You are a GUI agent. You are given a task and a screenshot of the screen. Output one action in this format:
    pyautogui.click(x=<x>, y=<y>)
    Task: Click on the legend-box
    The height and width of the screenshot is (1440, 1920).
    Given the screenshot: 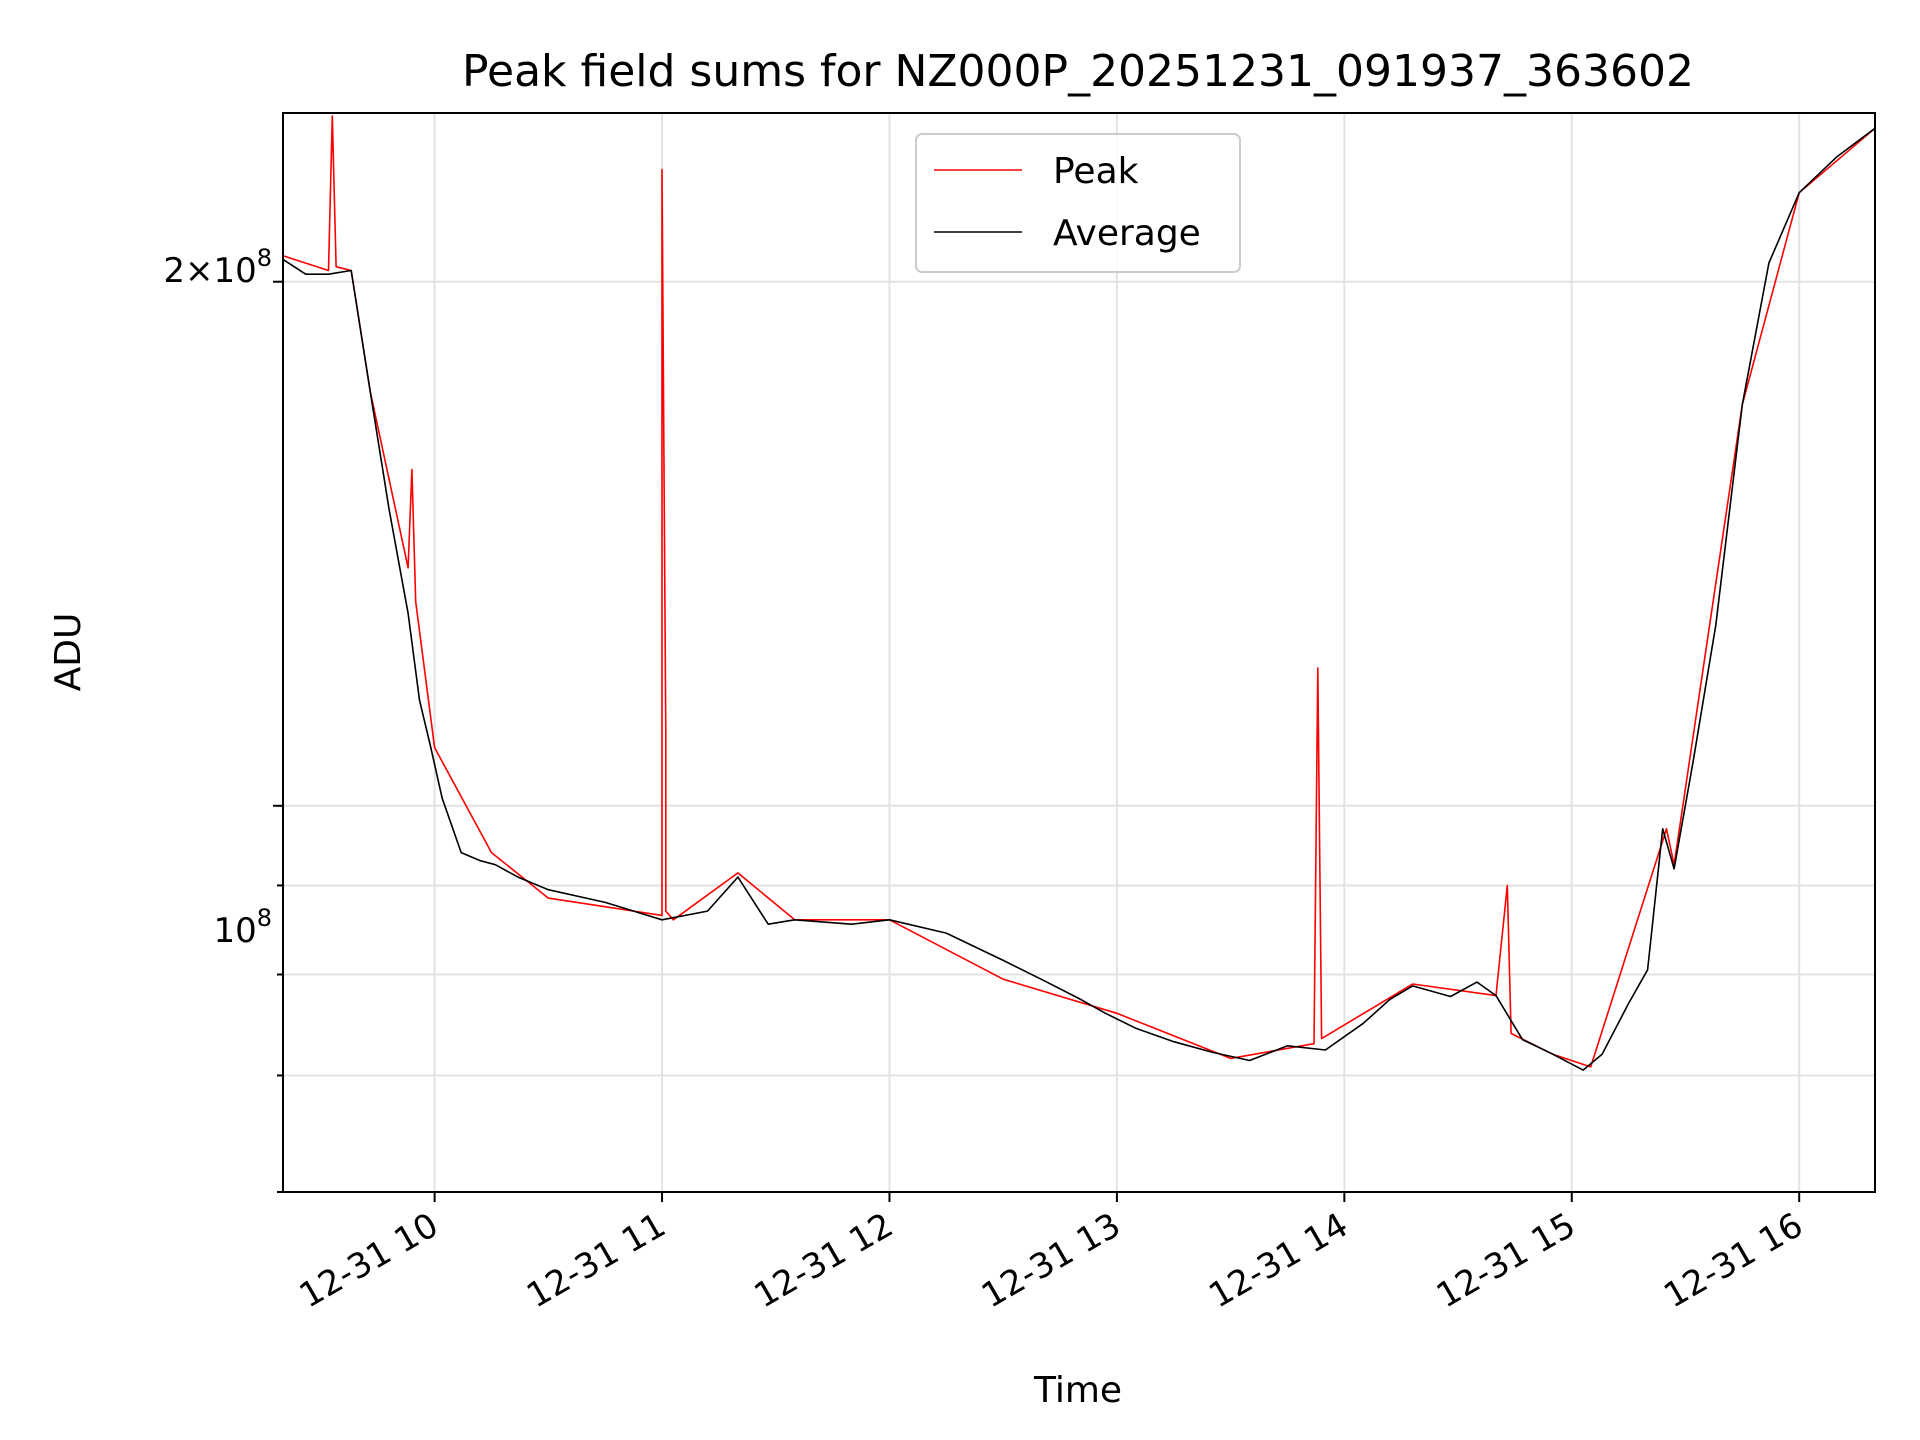 What is the action you would take?
    pyautogui.click(x=1078, y=203)
    